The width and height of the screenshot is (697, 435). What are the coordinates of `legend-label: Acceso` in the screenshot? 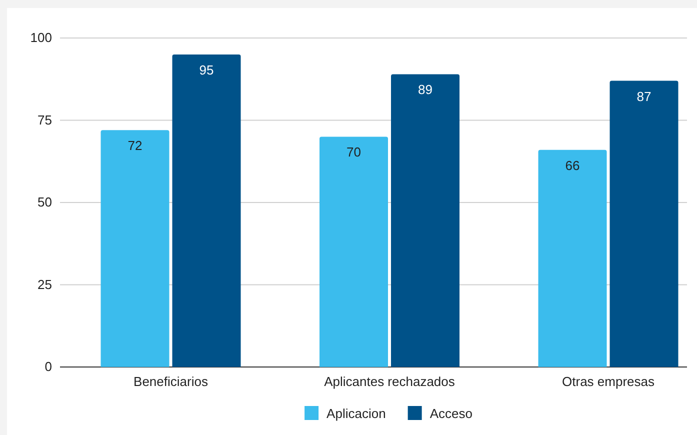 It's located at (451, 413).